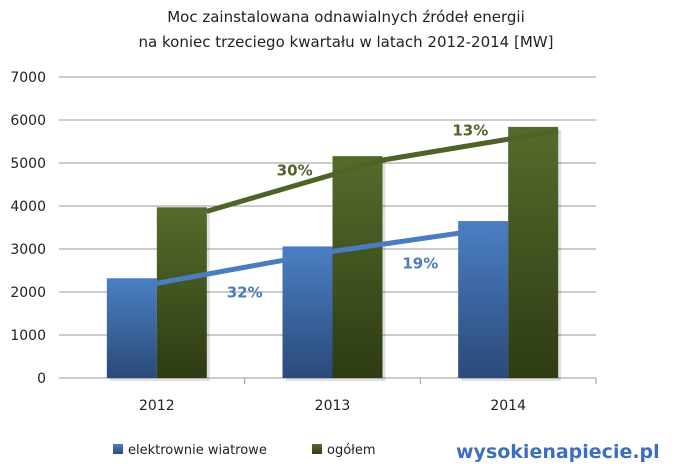 The image size is (692, 472). What do you see at coordinates (533, 252) in the screenshot?
I see `bar-total-2014` at bounding box center [533, 252].